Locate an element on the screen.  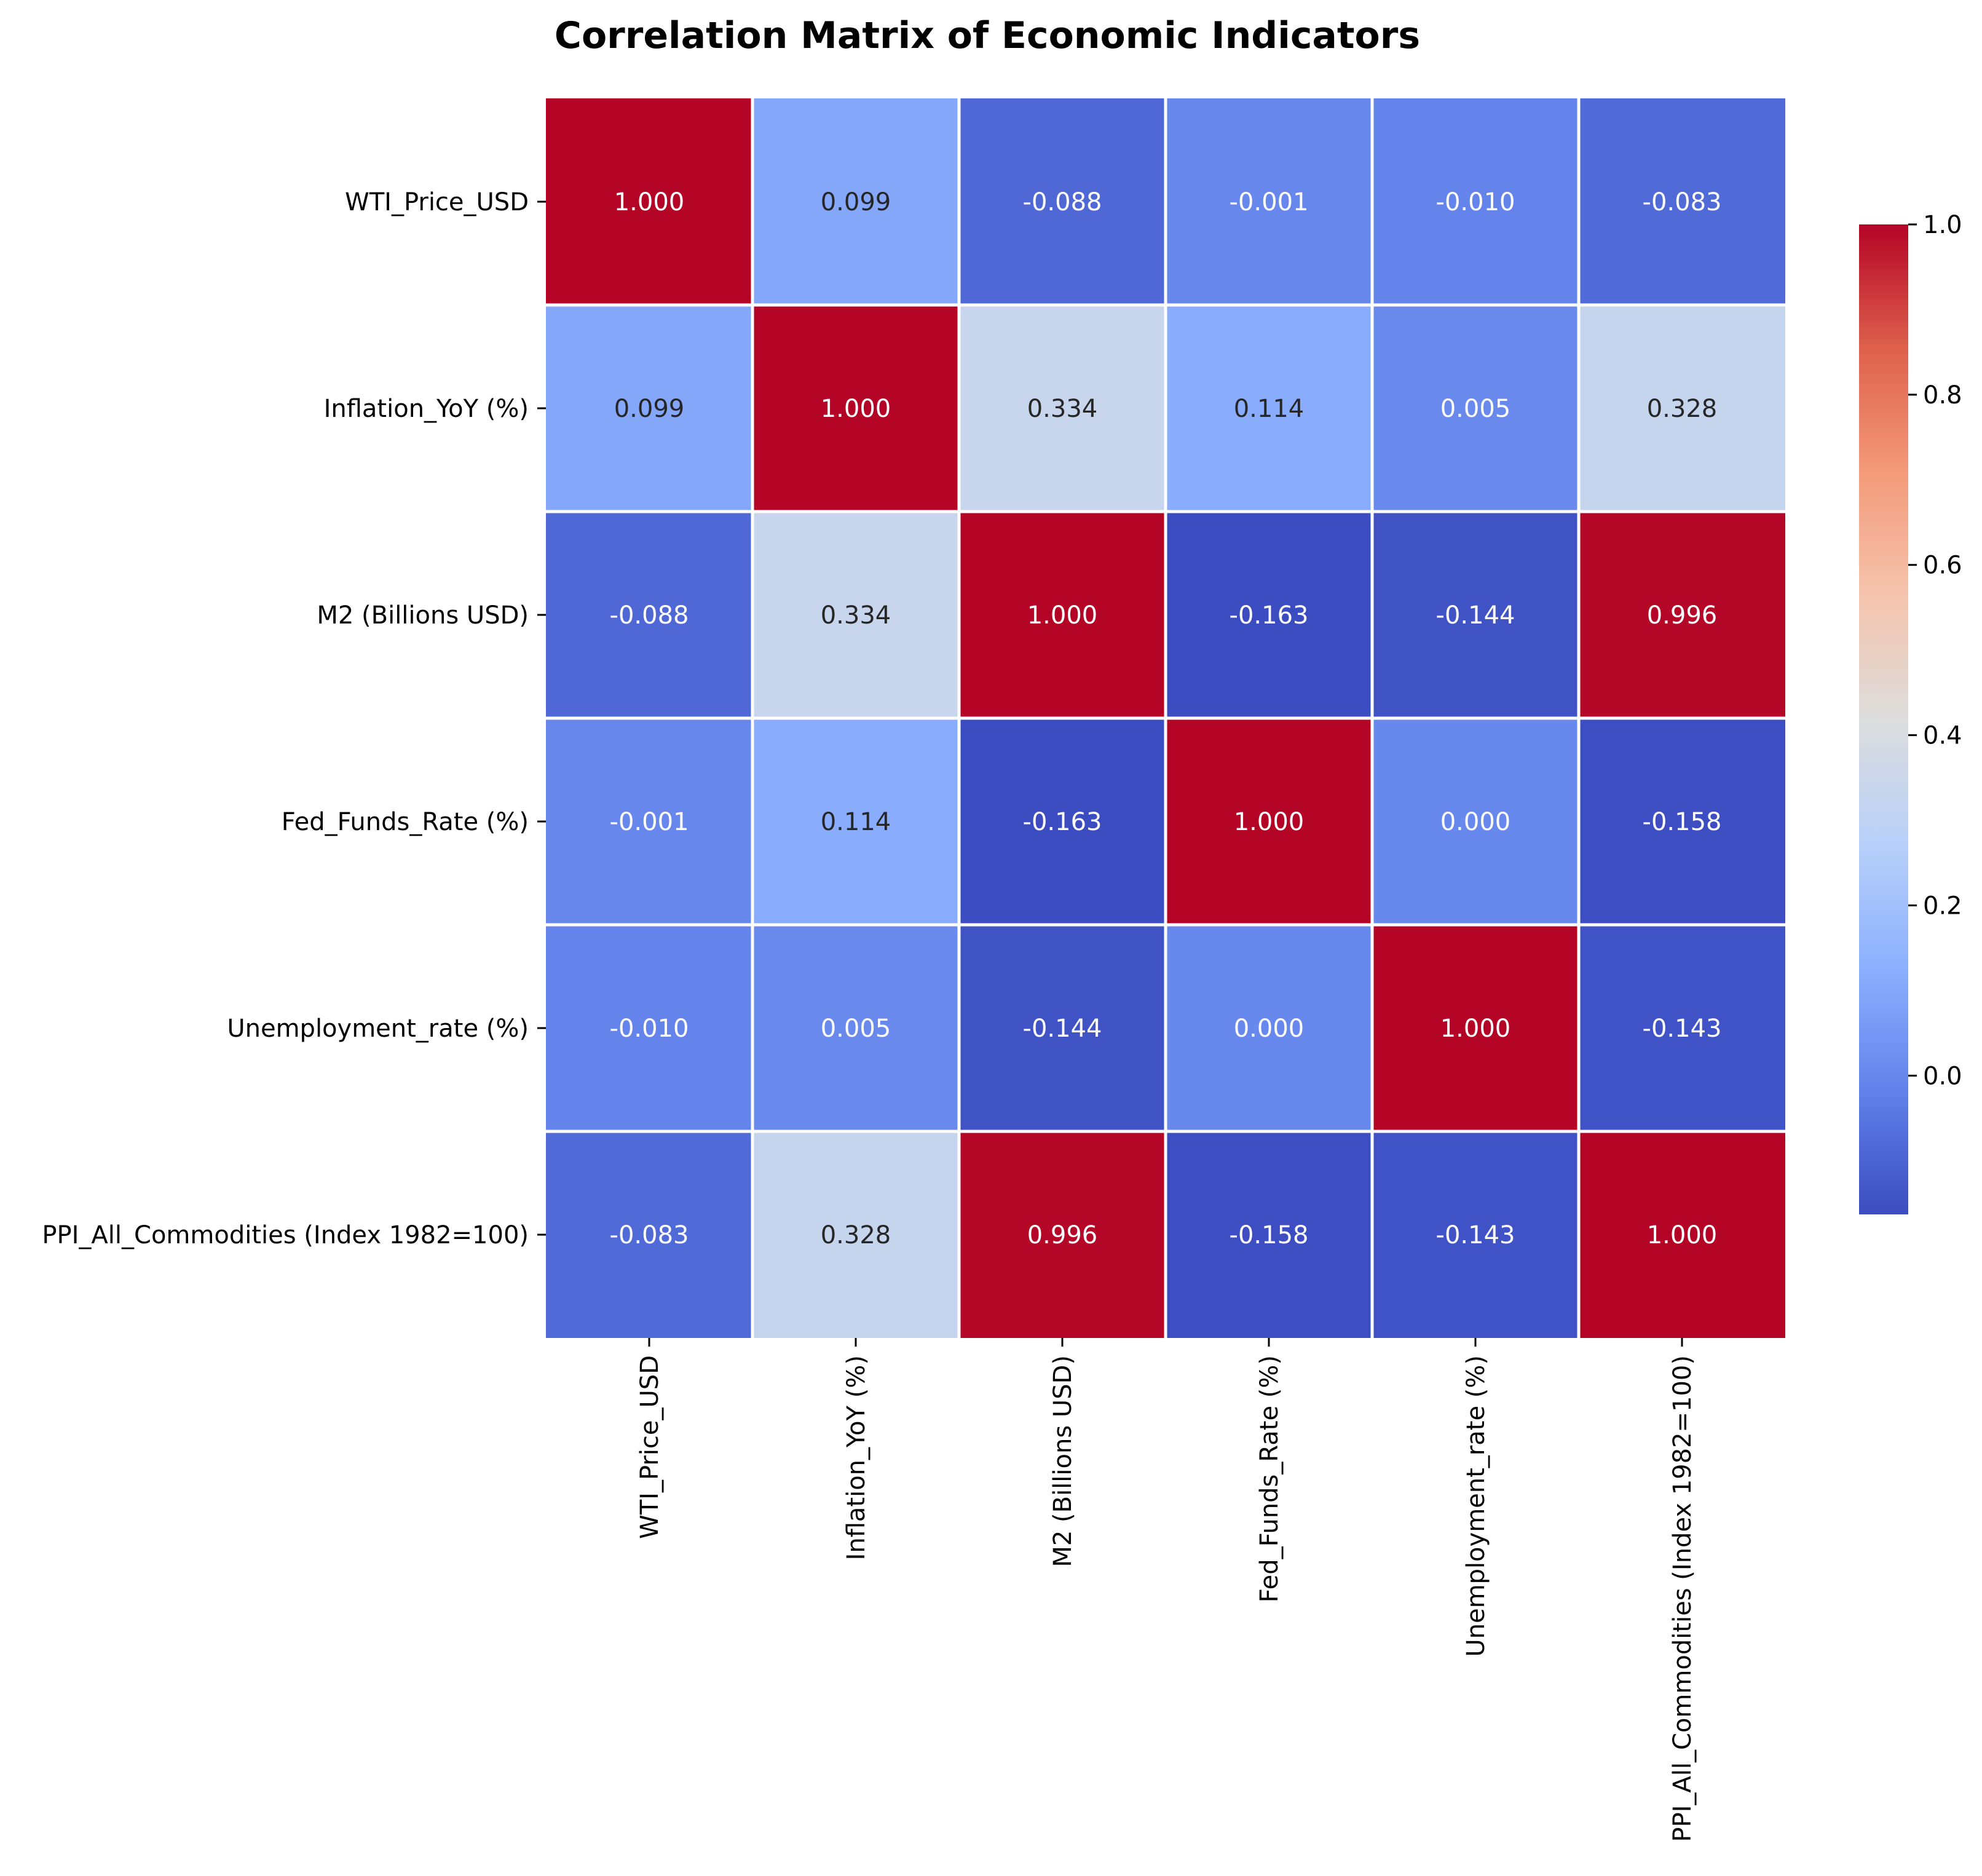
heatmap-cell-r1-c5 is located at coordinates (1682, 409).